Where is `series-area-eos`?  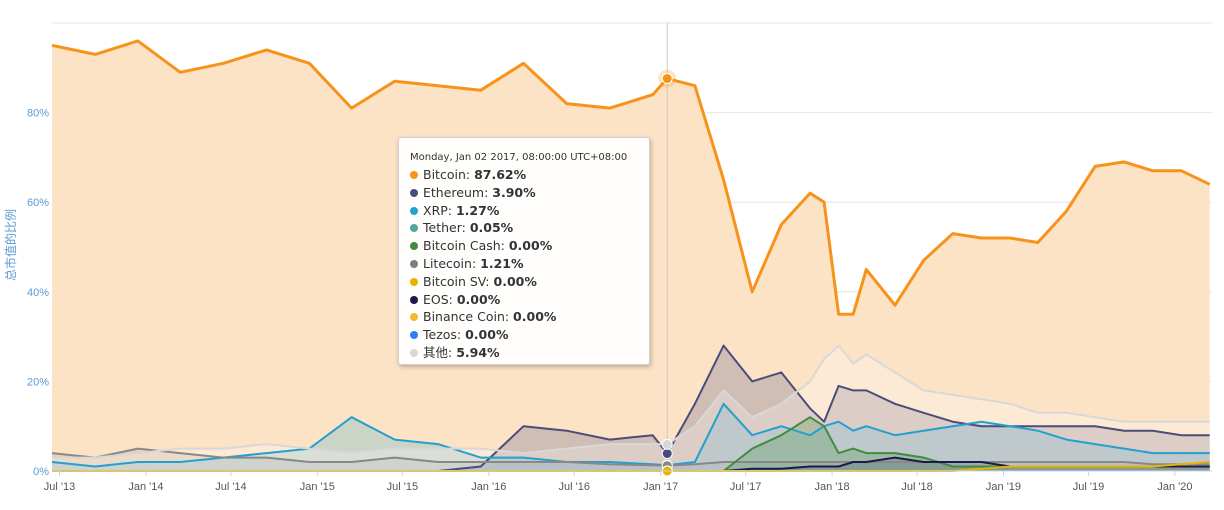 series-area-eos is located at coordinates (631, 464).